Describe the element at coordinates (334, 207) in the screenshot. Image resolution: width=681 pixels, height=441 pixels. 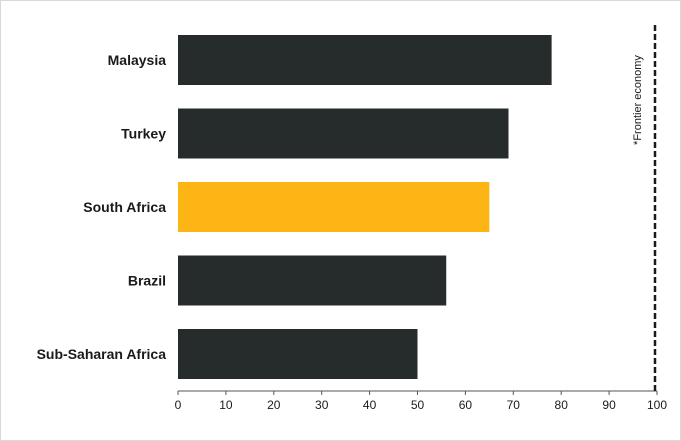
I see `bar-south-africa` at that location.